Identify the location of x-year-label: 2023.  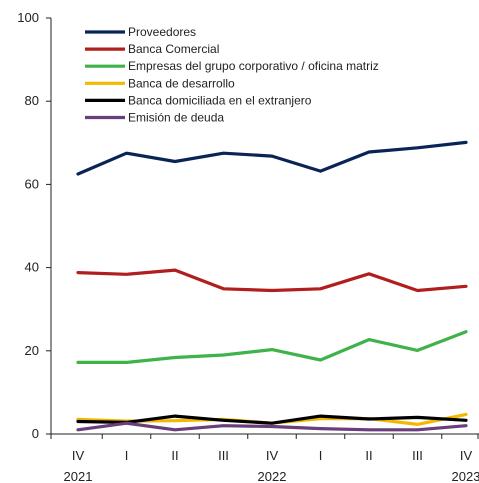
(465, 476).